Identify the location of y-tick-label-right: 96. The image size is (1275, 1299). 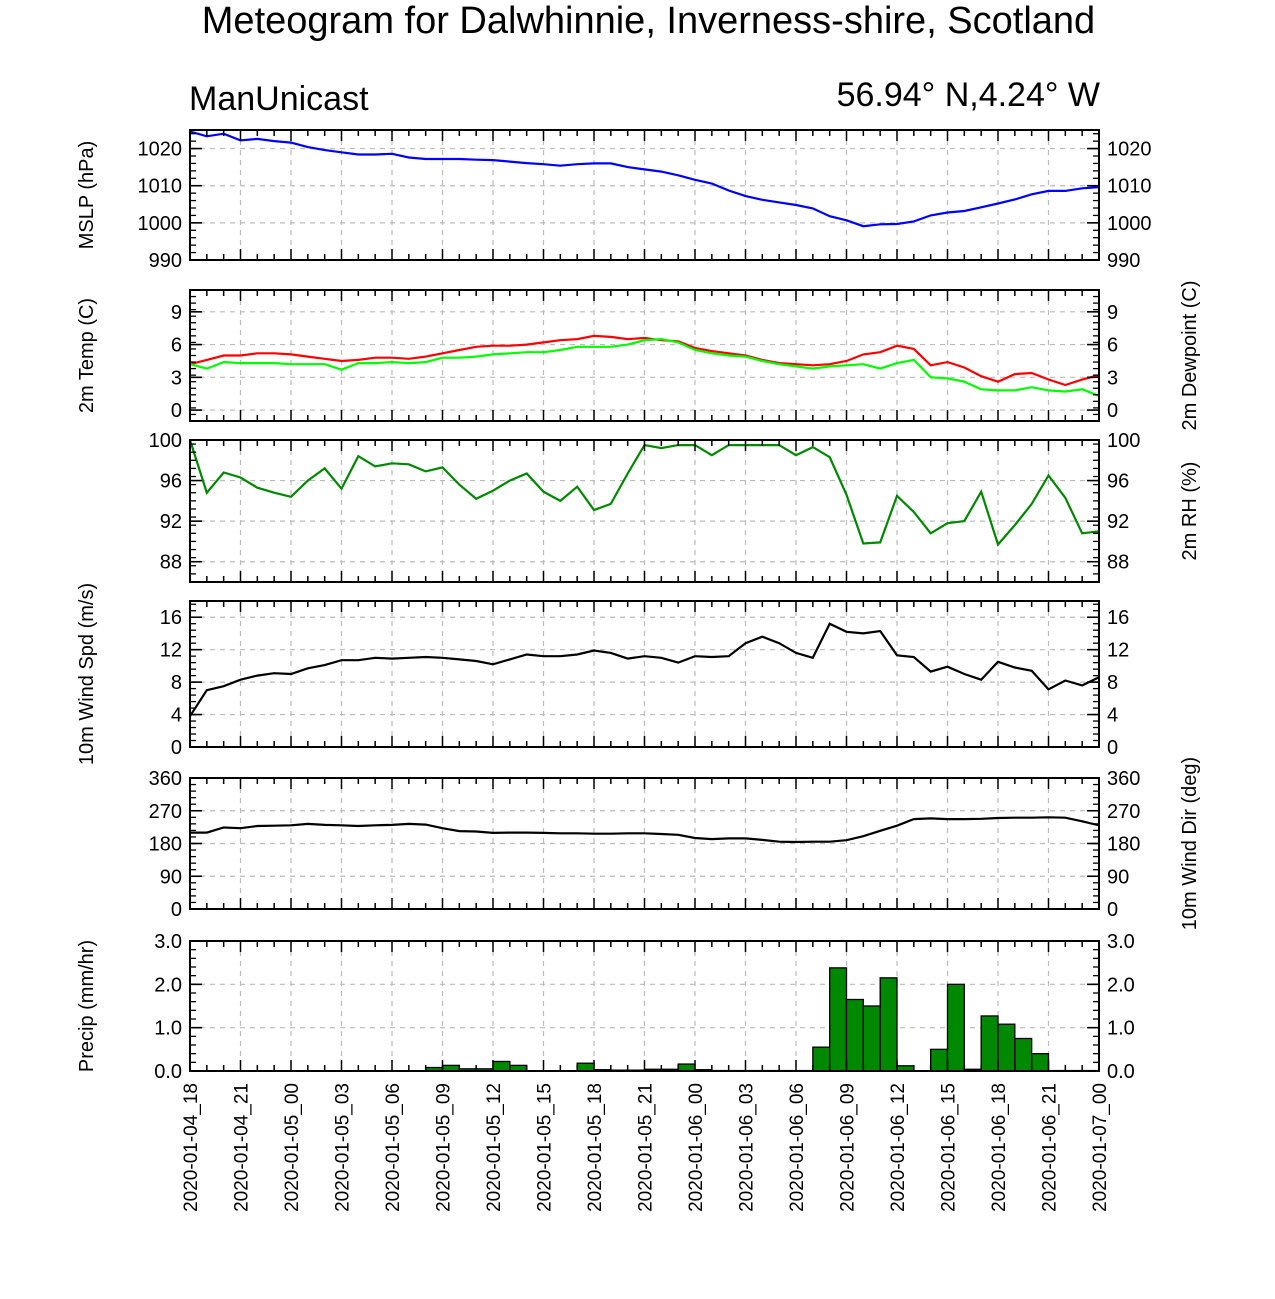
(1118, 482).